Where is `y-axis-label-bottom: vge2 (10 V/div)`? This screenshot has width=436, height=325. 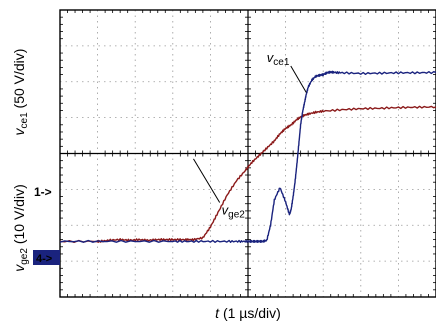
y-axis-label-bottom: vge2 (10 V/div) is located at coordinates (20, 228).